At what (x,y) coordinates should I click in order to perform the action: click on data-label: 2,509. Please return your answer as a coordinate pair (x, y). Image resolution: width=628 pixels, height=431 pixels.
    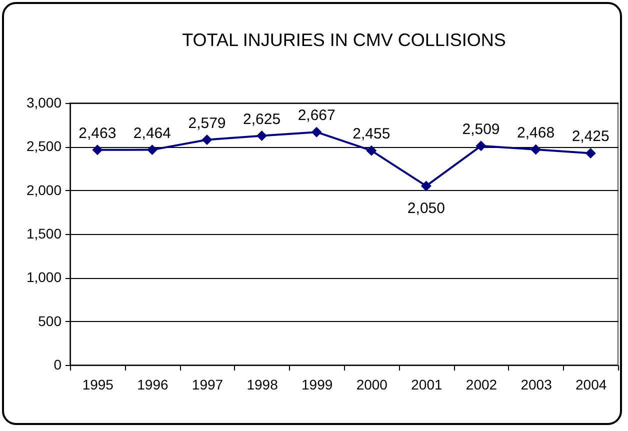
    Looking at the image, I should click on (481, 129).